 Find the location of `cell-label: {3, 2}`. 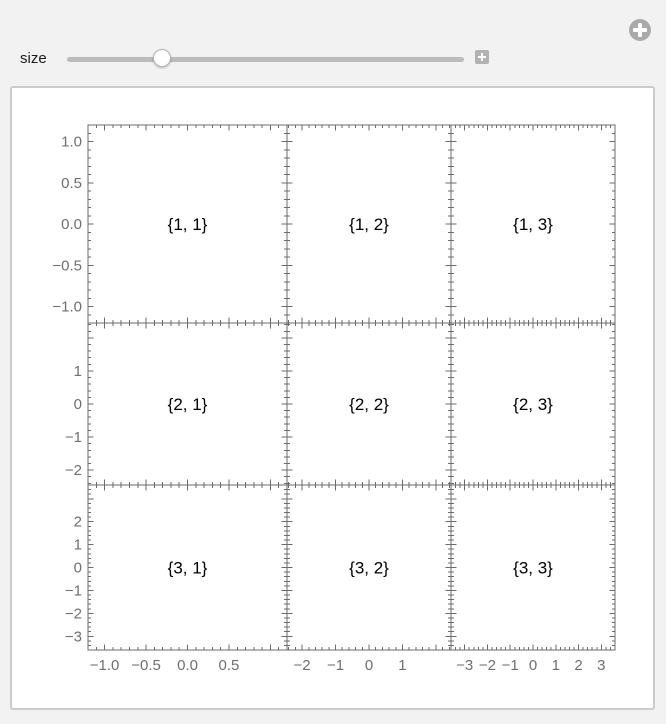

cell-label: {3, 2} is located at coordinates (369, 568).